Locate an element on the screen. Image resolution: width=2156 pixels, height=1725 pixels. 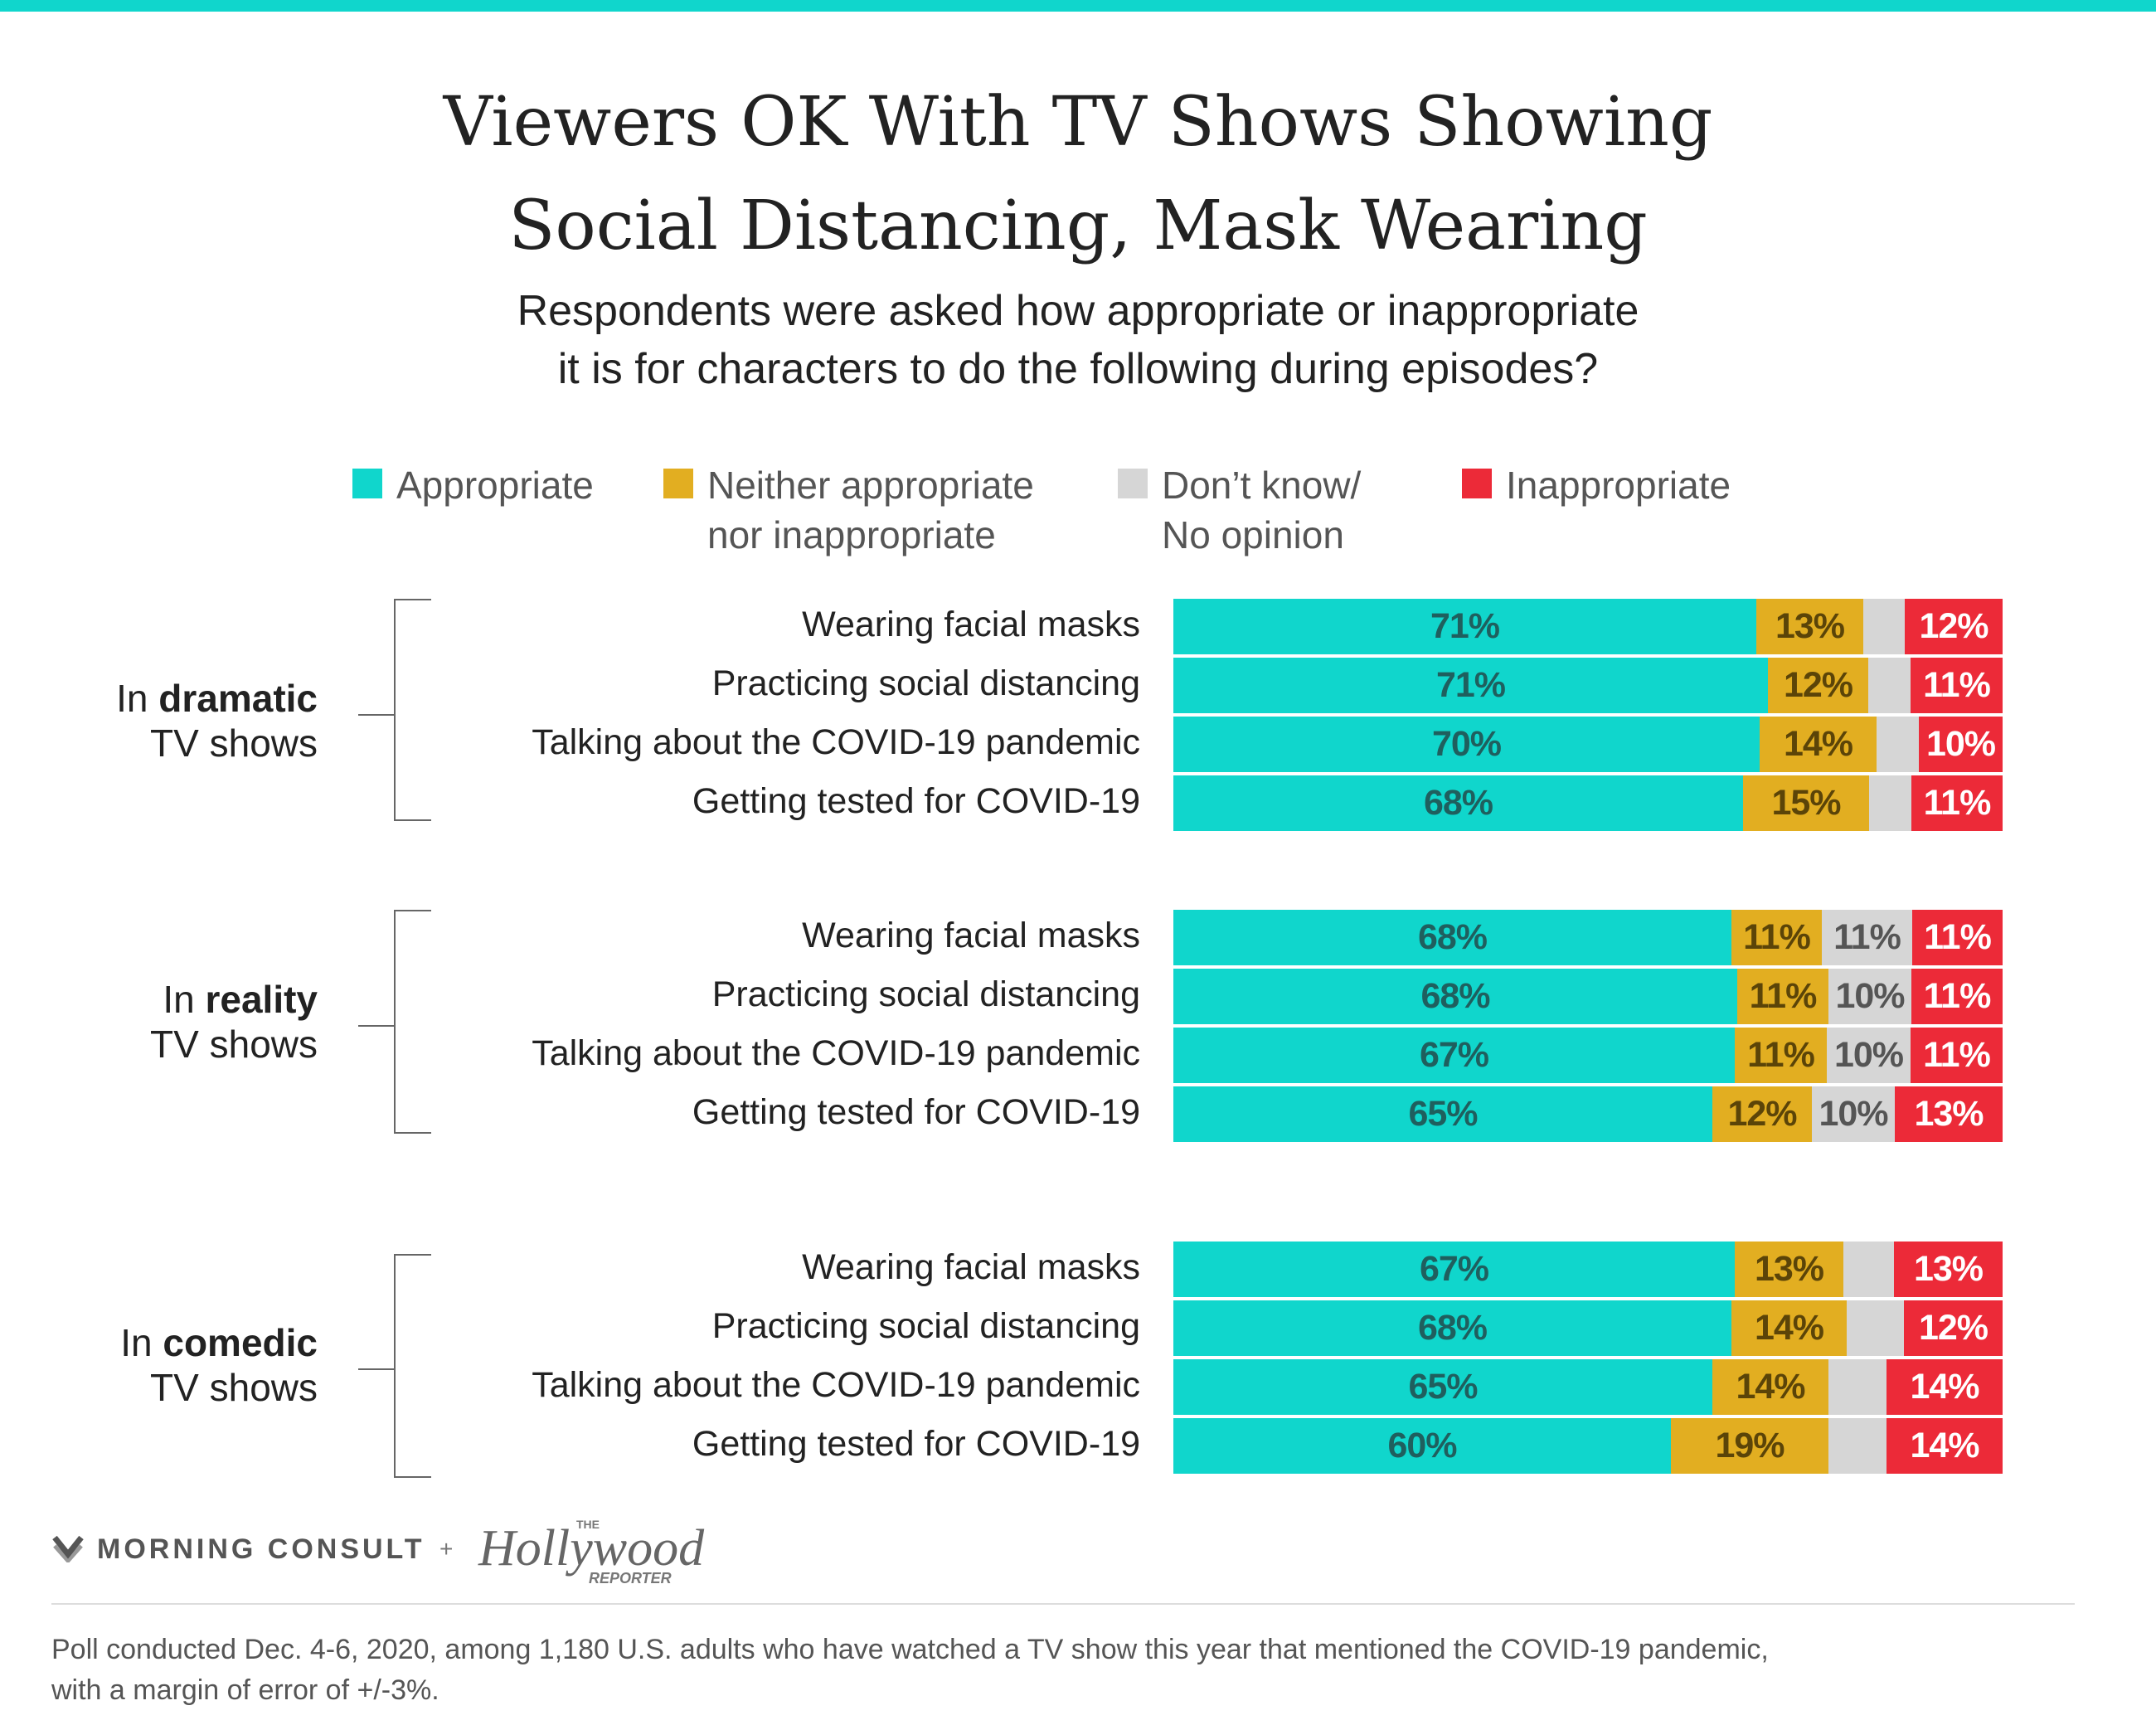
group-emphasis: dramatic is located at coordinates (238, 699).